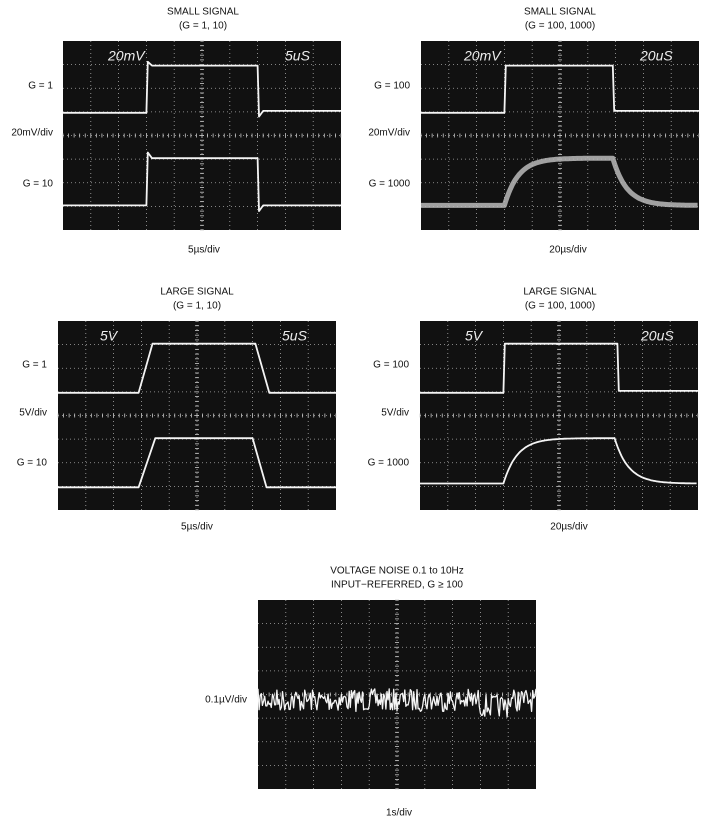 The height and width of the screenshot is (821, 706). I want to click on scope-screen: 20mV 20uS, so click(560, 135).